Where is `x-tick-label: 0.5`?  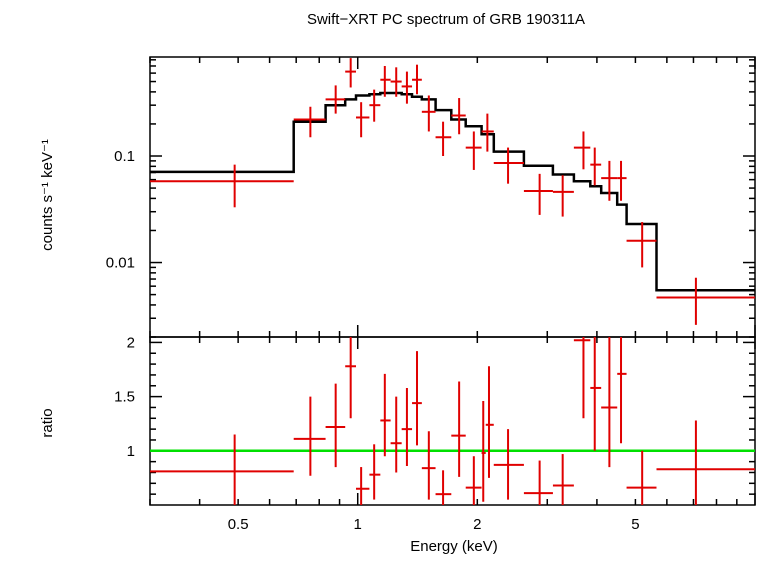 x-tick-label: 0.5 is located at coordinates (238, 524).